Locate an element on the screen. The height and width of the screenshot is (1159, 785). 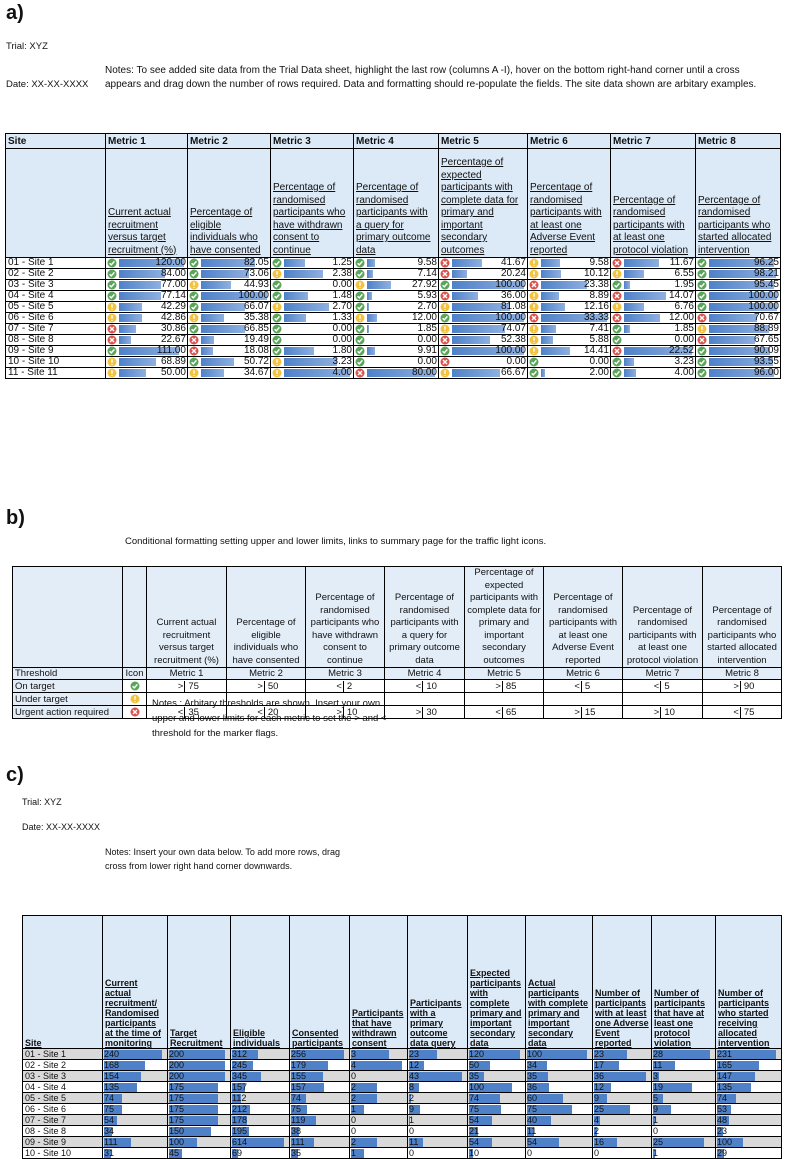
cell: 7.14 is located at coordinates (396, 274).